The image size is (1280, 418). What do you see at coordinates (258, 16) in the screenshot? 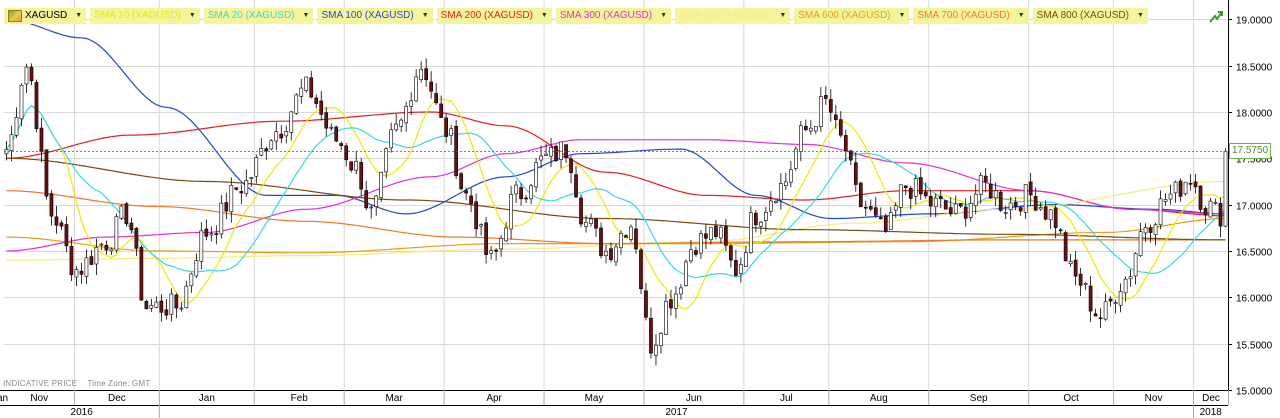
I see `legend-sma-20: SMA 20 (XAGUSD) ▼` at bounding box center [258, 16].